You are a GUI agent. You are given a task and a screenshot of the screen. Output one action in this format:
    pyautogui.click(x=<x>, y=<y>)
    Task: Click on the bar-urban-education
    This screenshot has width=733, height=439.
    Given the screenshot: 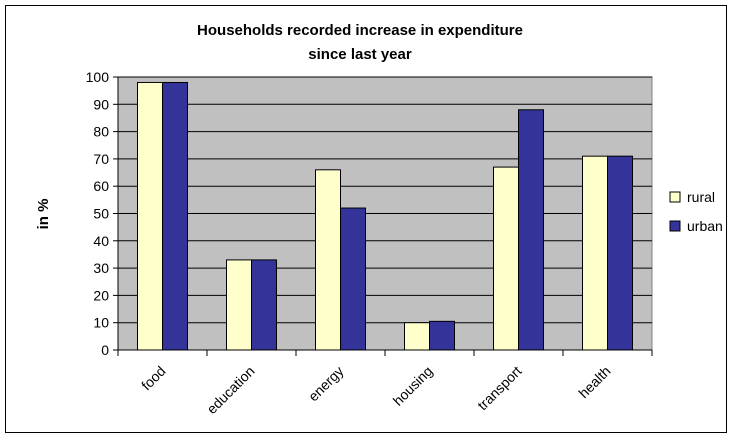 What is the action you would take?
    pyautogui.click(x=264, y=305)
    